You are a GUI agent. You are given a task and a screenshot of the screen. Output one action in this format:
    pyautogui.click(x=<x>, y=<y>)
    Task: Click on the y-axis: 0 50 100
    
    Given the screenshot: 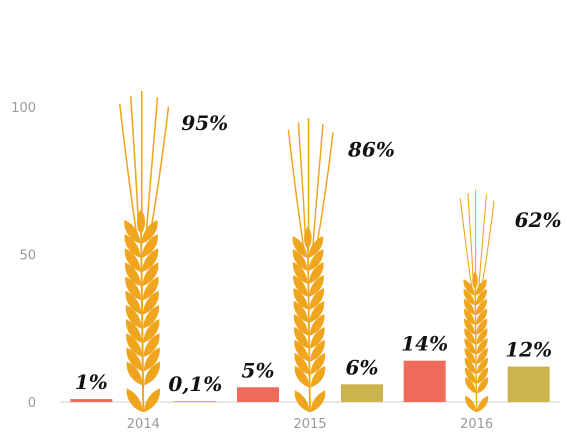 What is the action you would take?
    pyautogui.click(x=23, y=256)
    